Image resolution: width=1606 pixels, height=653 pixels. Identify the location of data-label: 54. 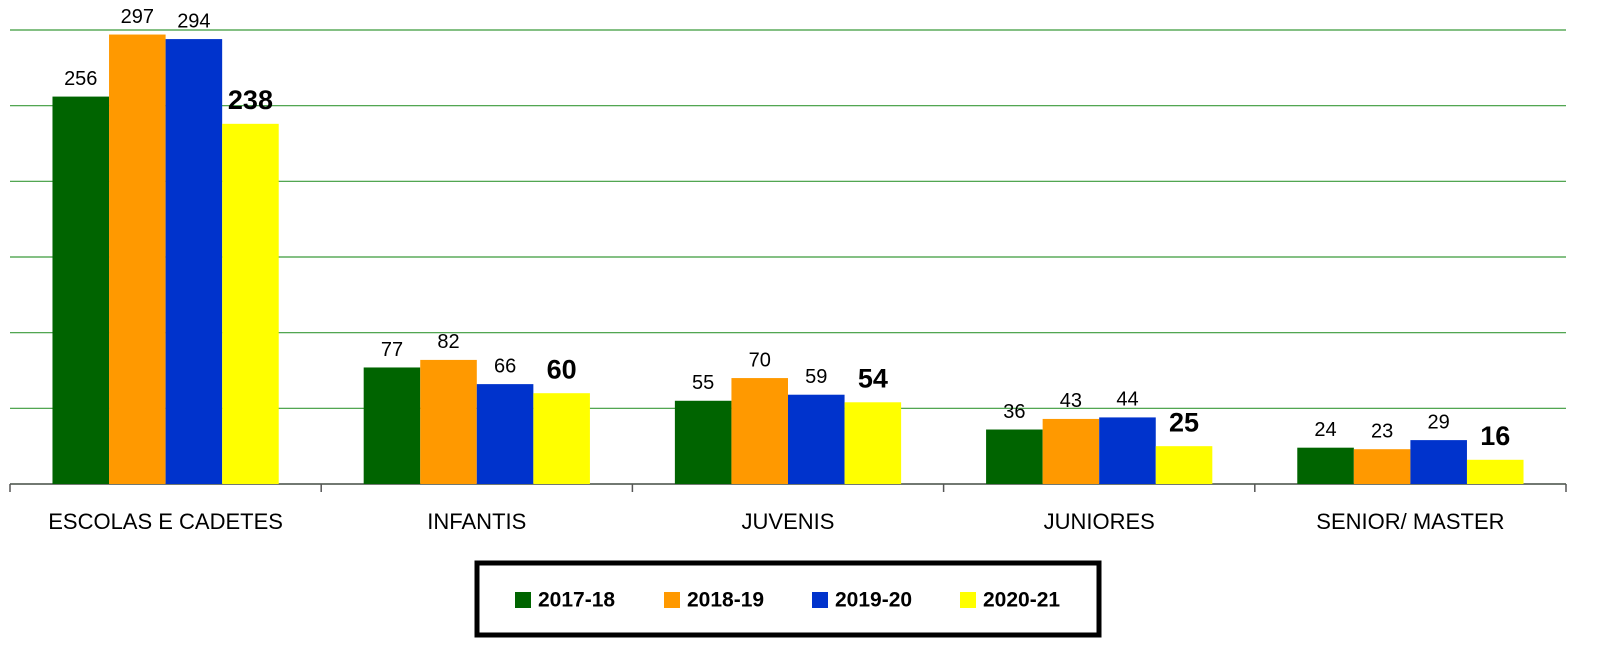
(873, 378).